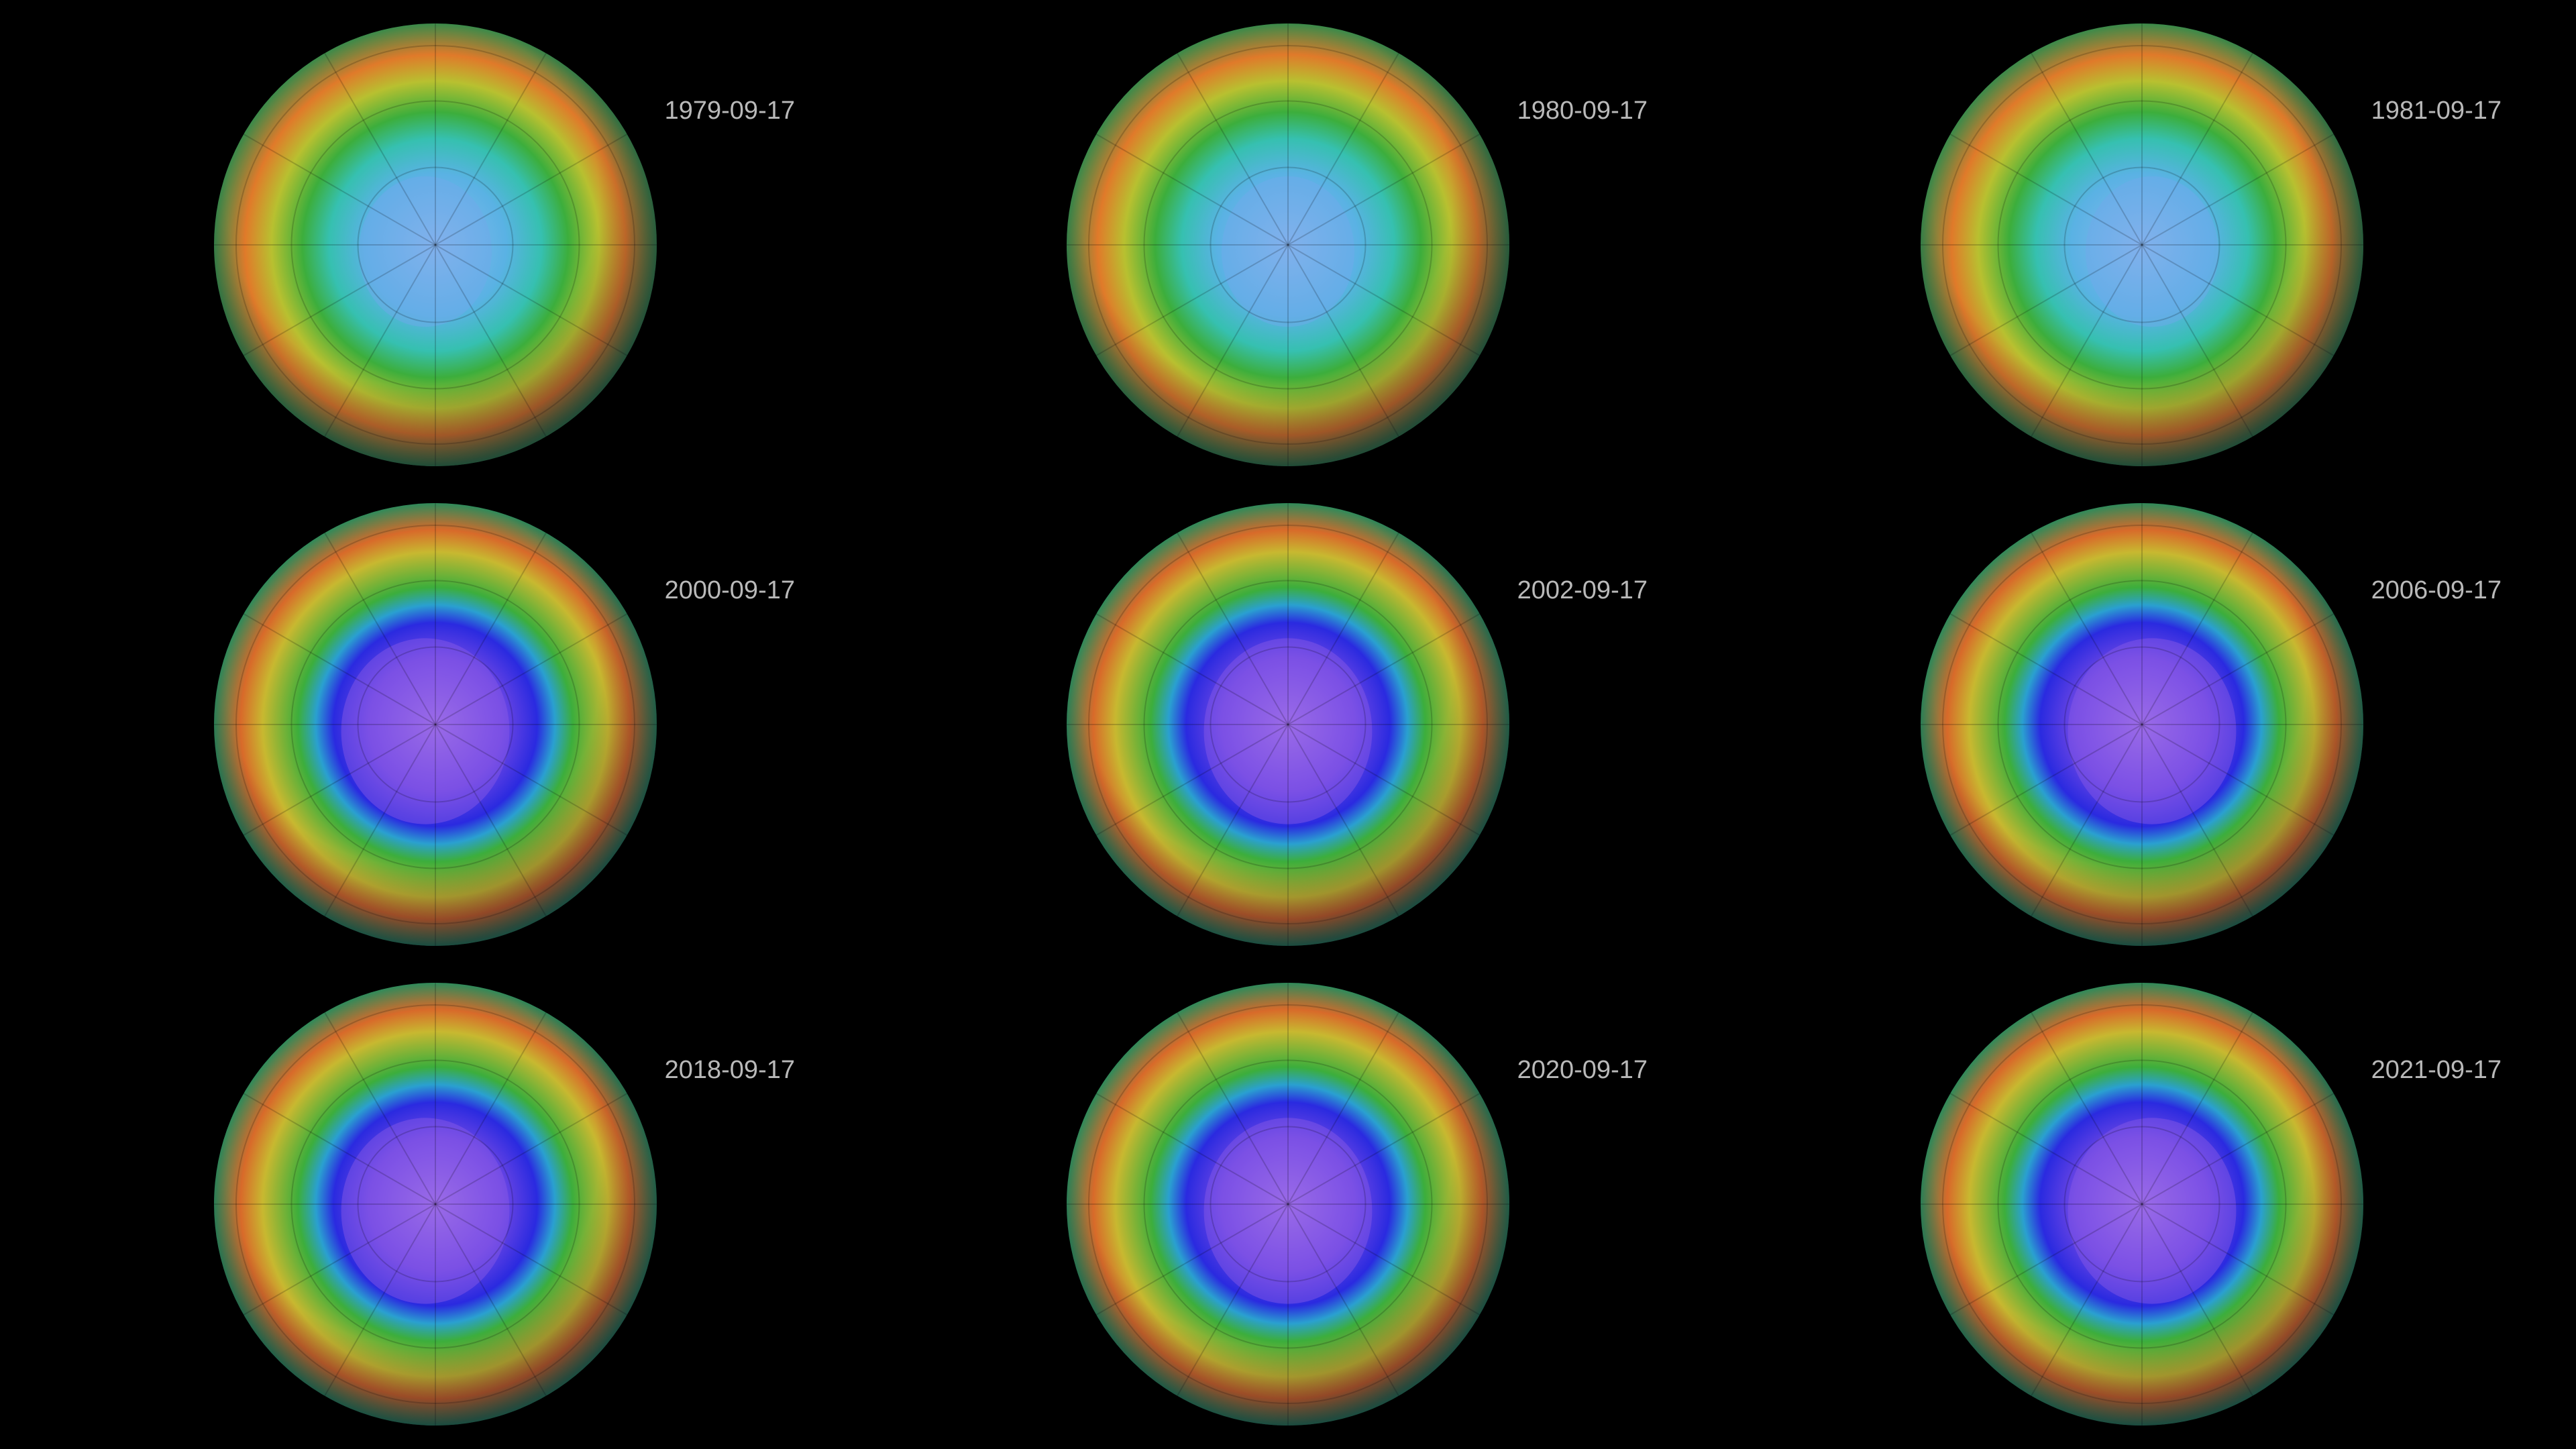  I want to click on globe-panel: 2006-09-17, so click(2211, 724).